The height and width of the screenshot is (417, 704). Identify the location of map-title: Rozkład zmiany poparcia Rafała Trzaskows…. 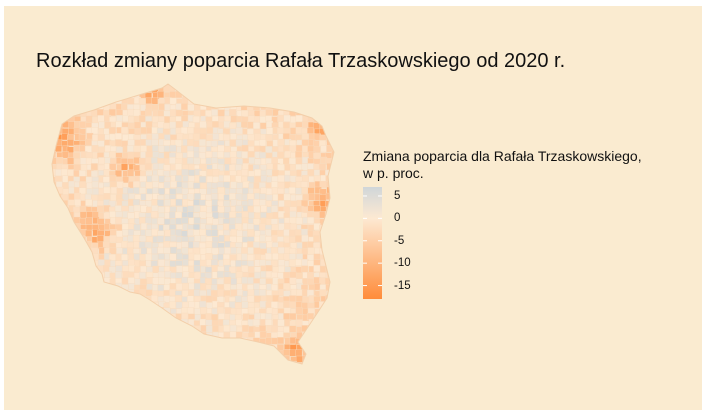
(301, 61).